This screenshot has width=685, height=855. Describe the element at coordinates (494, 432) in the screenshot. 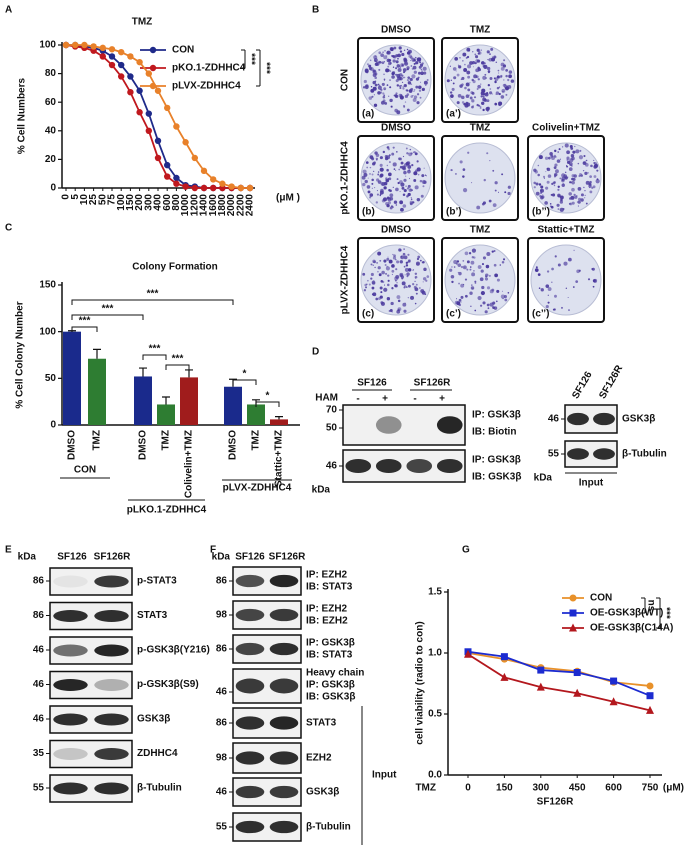

I see `blot-label: IB: Biotin` at that location.